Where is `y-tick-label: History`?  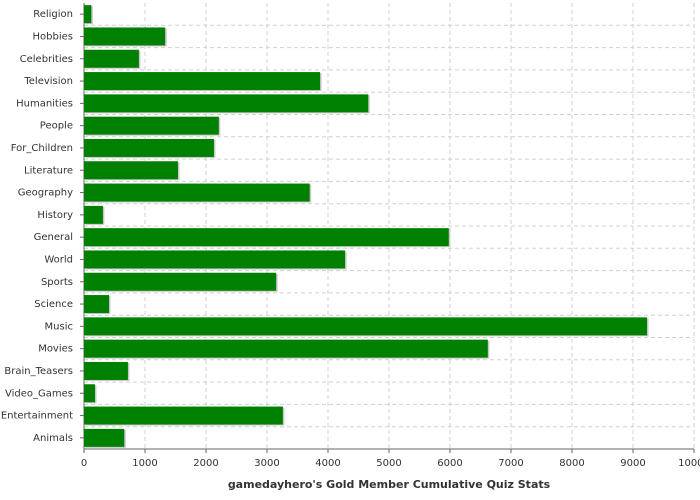
y-tick-label: History is located at coordinates (55, 215).